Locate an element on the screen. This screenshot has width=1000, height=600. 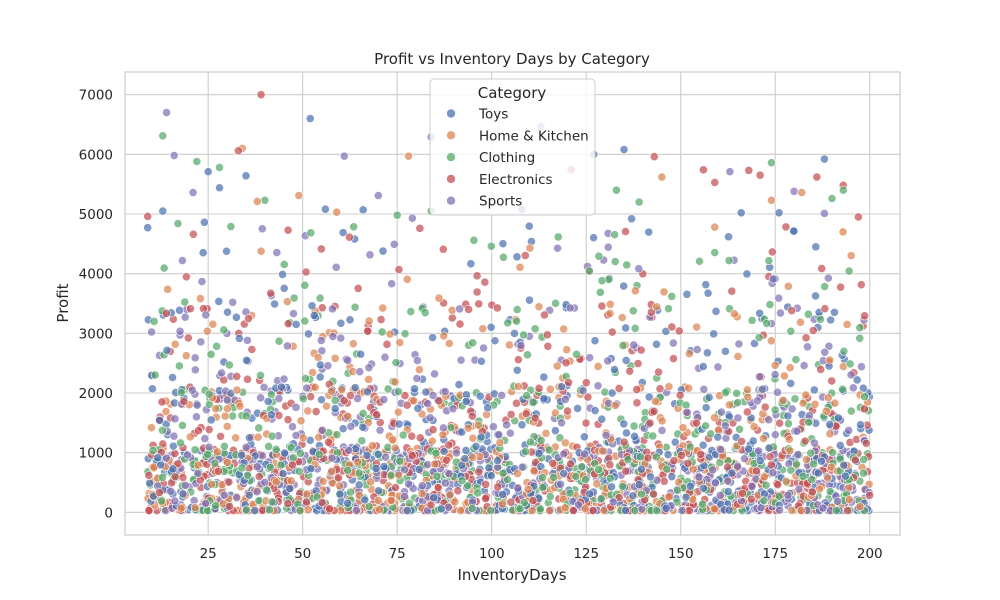
x-axis-label: InventoryDays is located at coordinates (511, 575).